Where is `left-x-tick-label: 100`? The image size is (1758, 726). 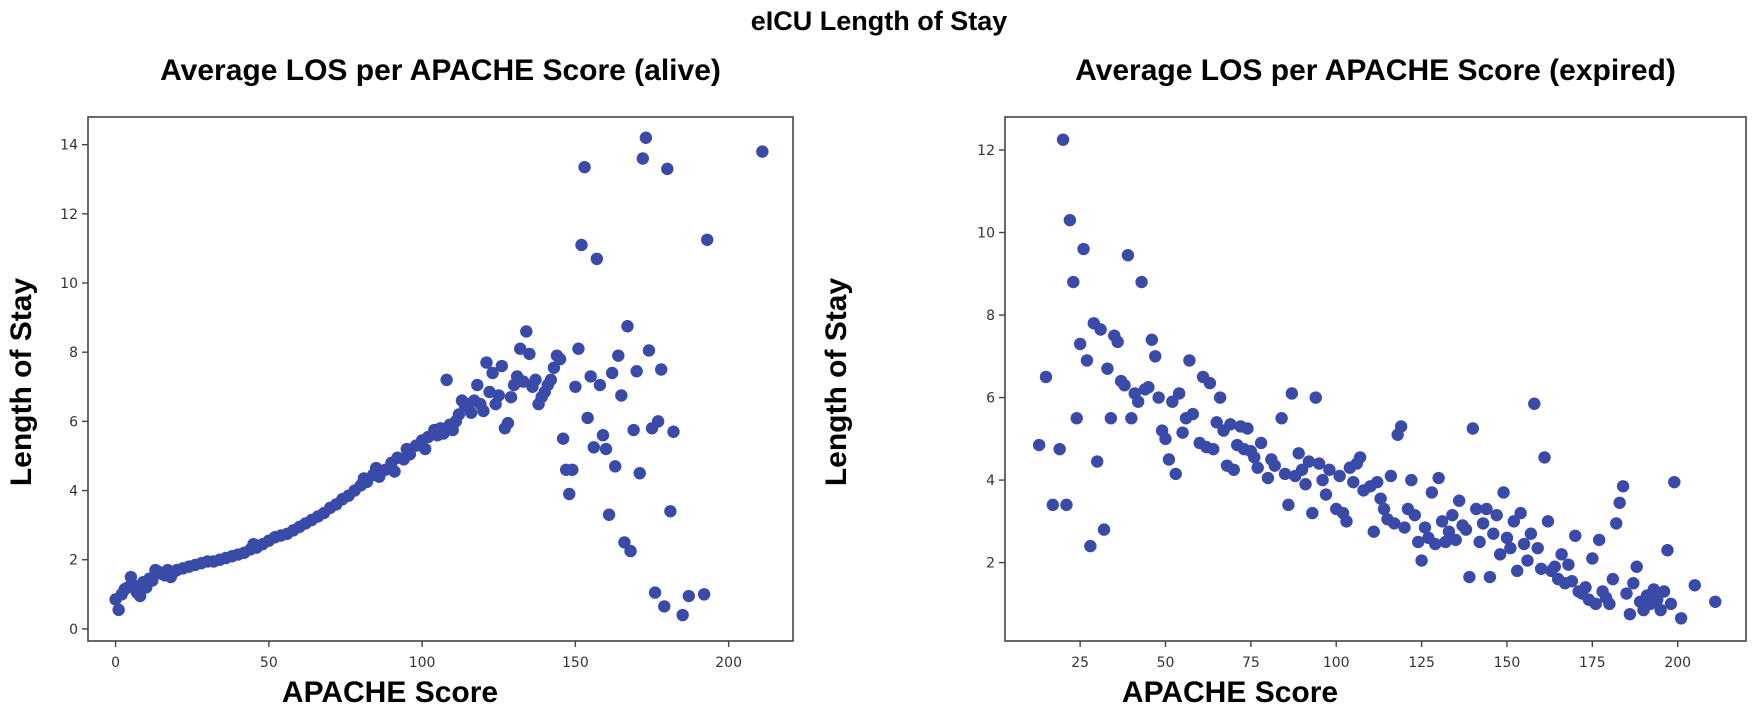
left-x-tick-label: 100 is located at coordinates (422, 663).